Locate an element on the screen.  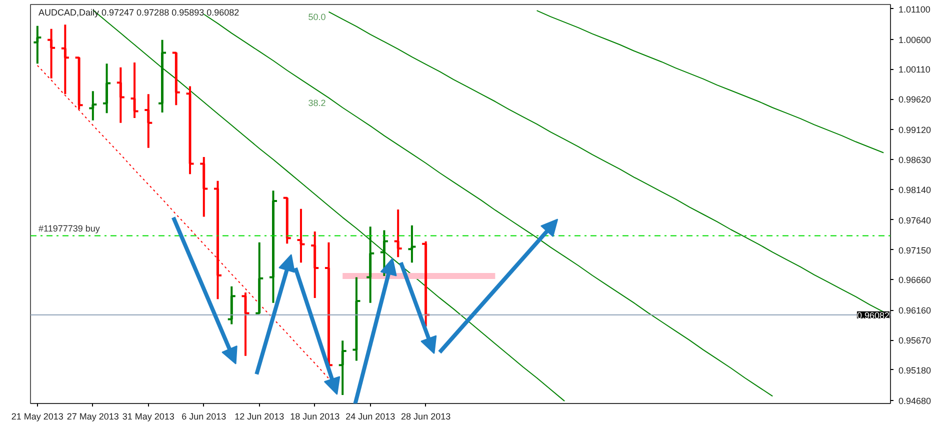
y-tick-label: 0.95180 is located at coordinates (915, 370).